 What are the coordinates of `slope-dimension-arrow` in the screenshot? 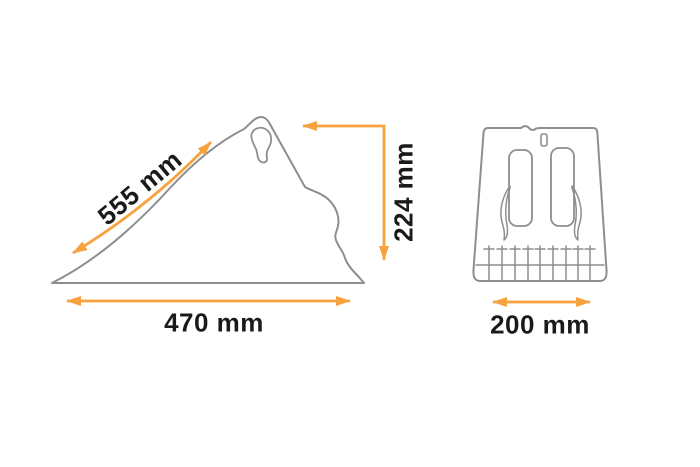 It's located at (142, 198).